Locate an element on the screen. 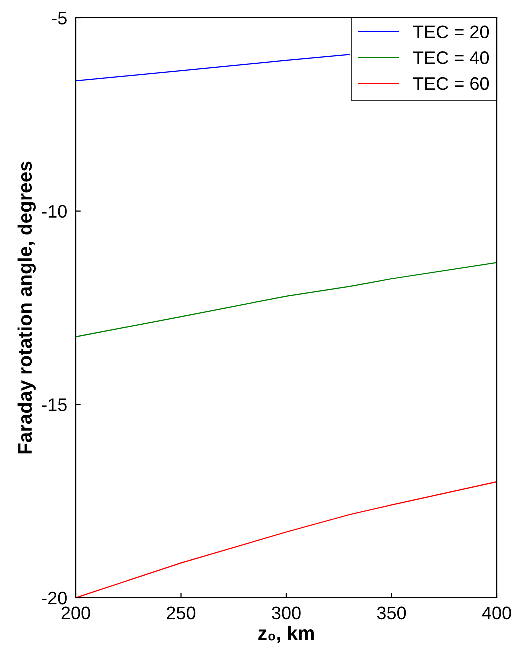  legend-label: TEC = 40 is located at coordinates (451, 58).